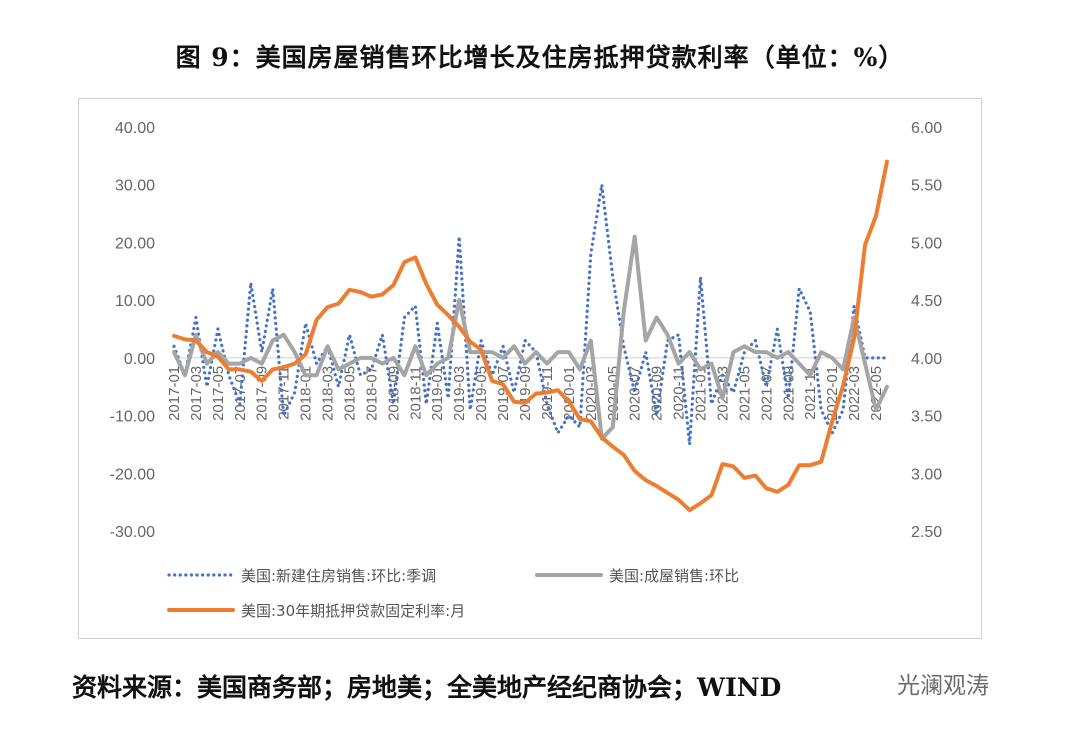 The image size is (1080, 735). Describe the element at coordinates (854, 393) in the screenshot. I see `x-tick-label: 2022-03` at that location.